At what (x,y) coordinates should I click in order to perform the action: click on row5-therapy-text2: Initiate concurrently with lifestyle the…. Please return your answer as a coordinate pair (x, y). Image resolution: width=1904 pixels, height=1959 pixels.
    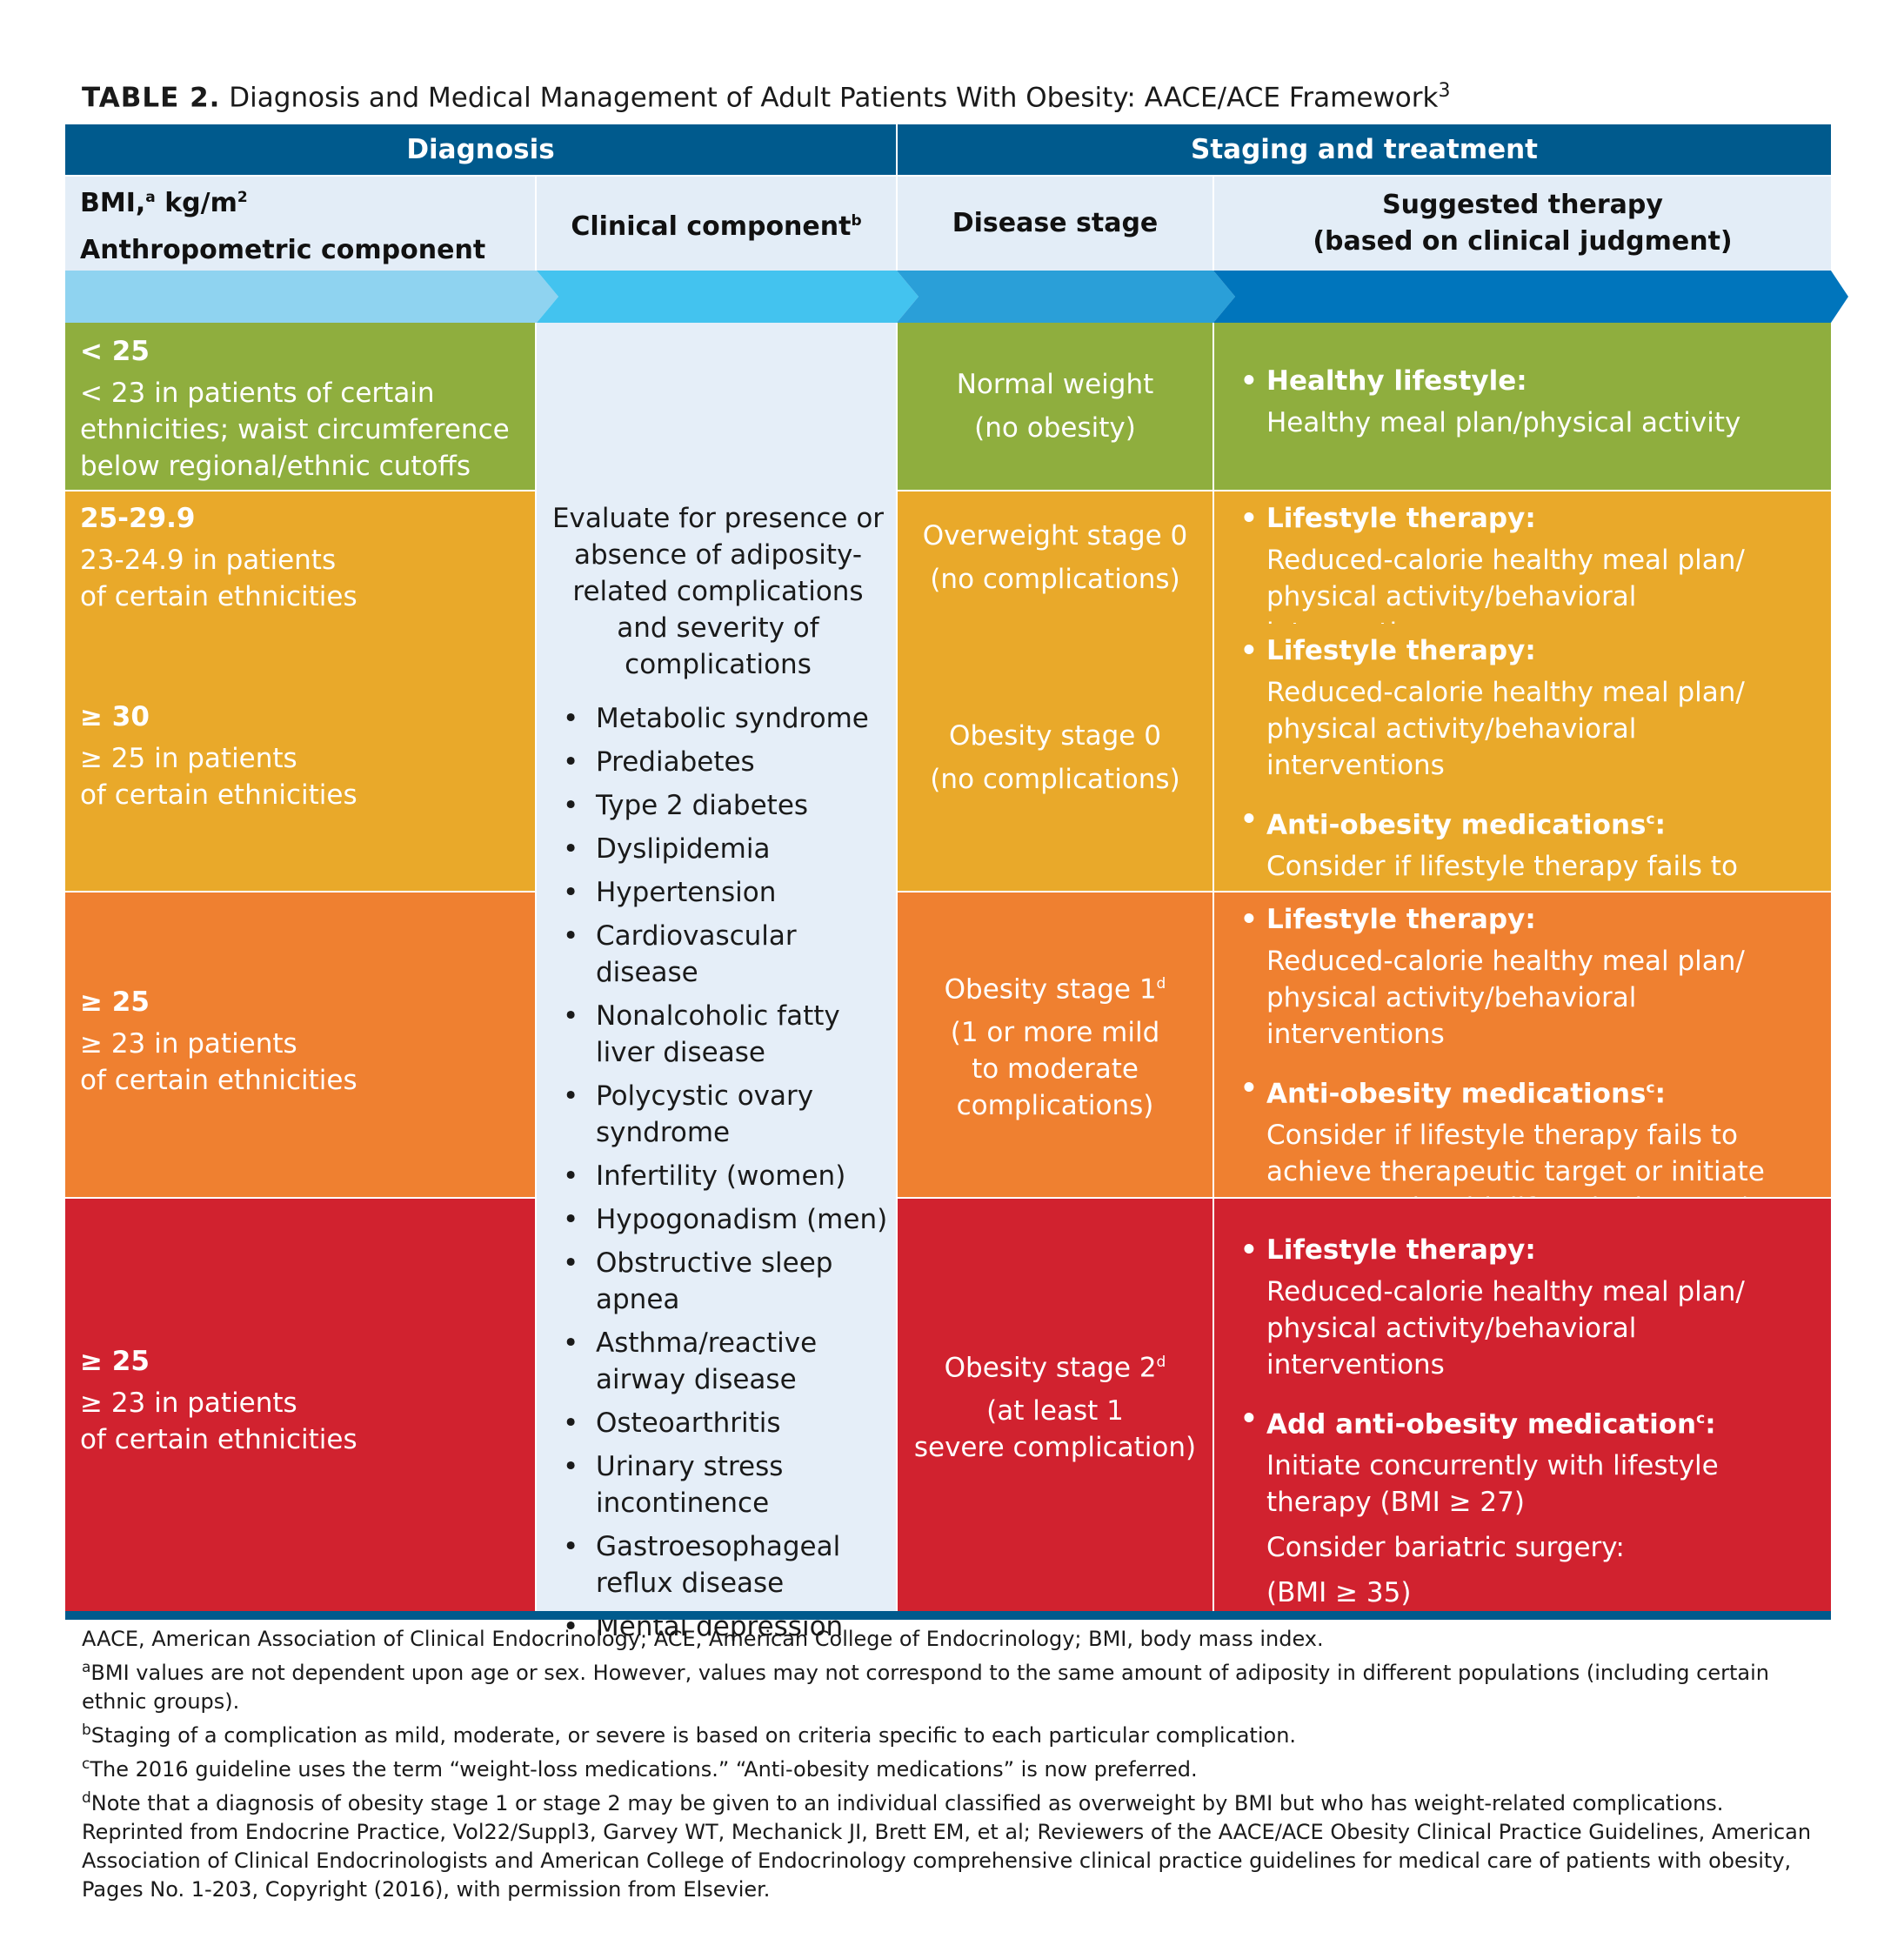
    Looking at the image, I should click on (1492, 1484).